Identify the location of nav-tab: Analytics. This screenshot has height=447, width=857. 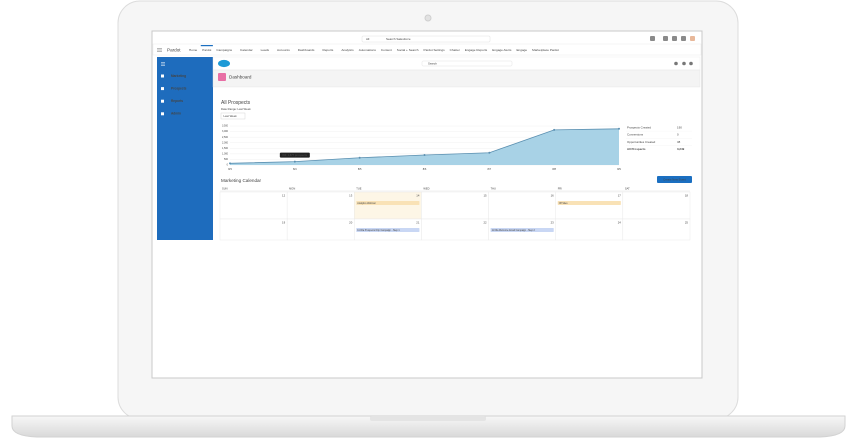
(347, 50).